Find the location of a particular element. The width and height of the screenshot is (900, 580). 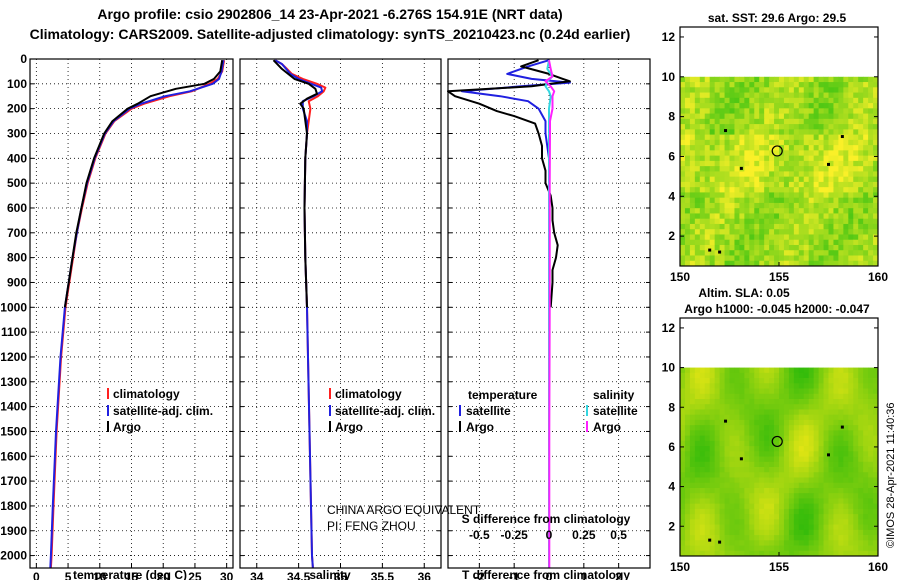

depth-tick-label: 0 is located at coordinates (23, 59).